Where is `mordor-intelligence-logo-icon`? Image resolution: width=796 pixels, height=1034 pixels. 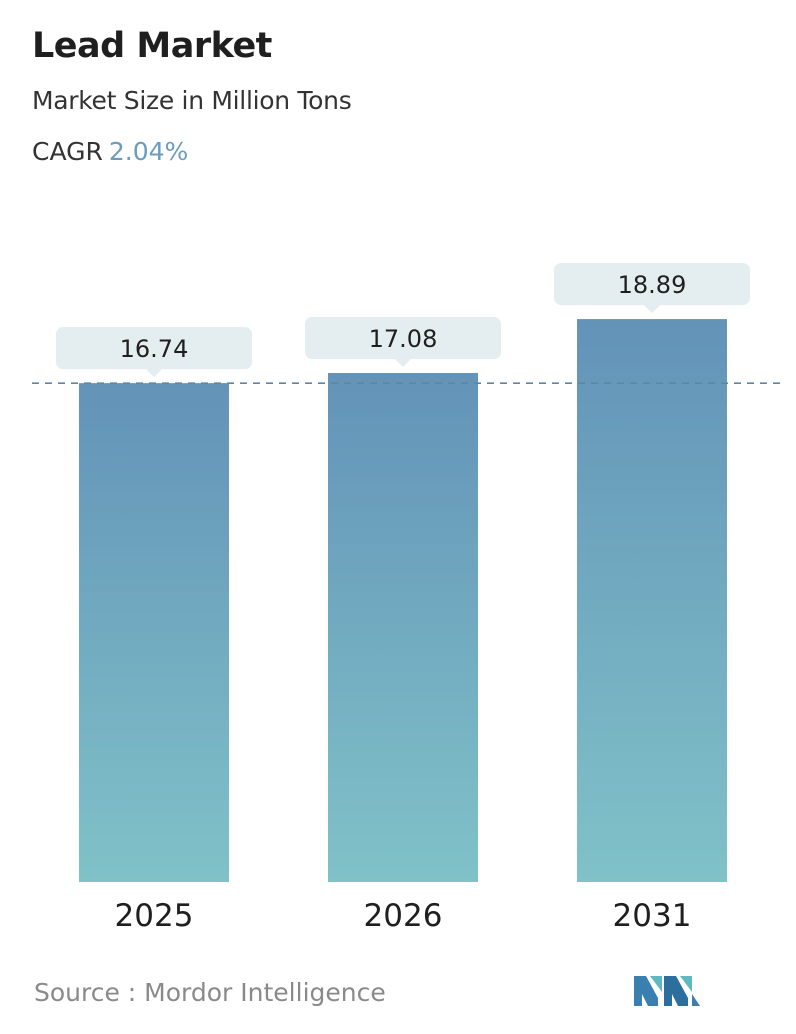
mordor-intelligence-logo-icon is located at coordinates (667, 991).